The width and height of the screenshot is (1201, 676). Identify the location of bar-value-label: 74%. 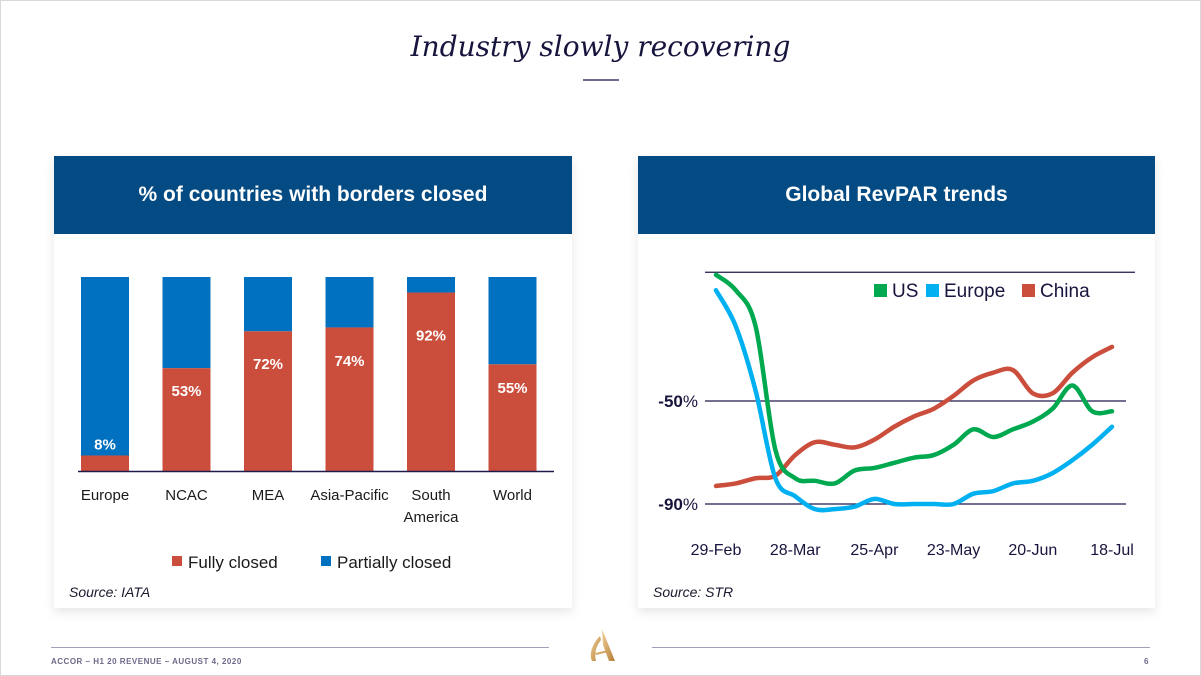
(349, 361).